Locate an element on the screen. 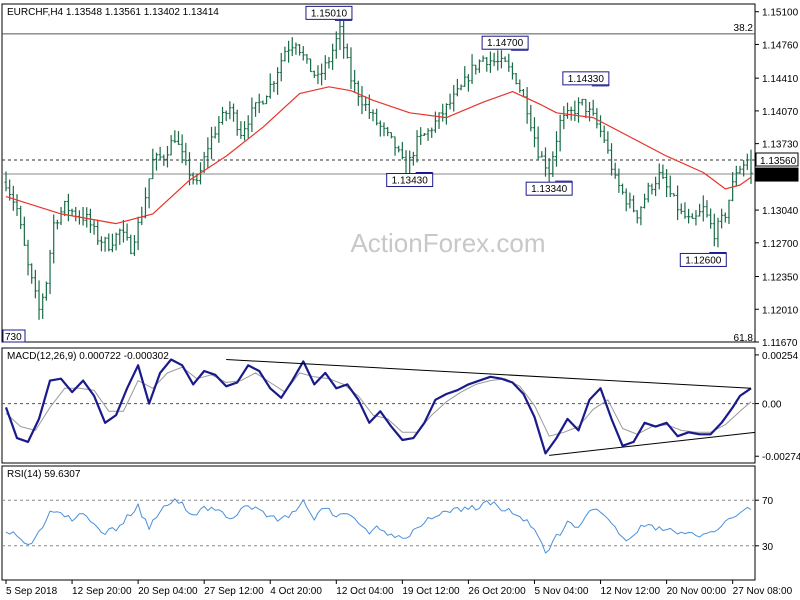 The height and width of the screenshot is (600, 800). x-tick-label: 4 Oct 20:00 is located at coordinates (296, 591).